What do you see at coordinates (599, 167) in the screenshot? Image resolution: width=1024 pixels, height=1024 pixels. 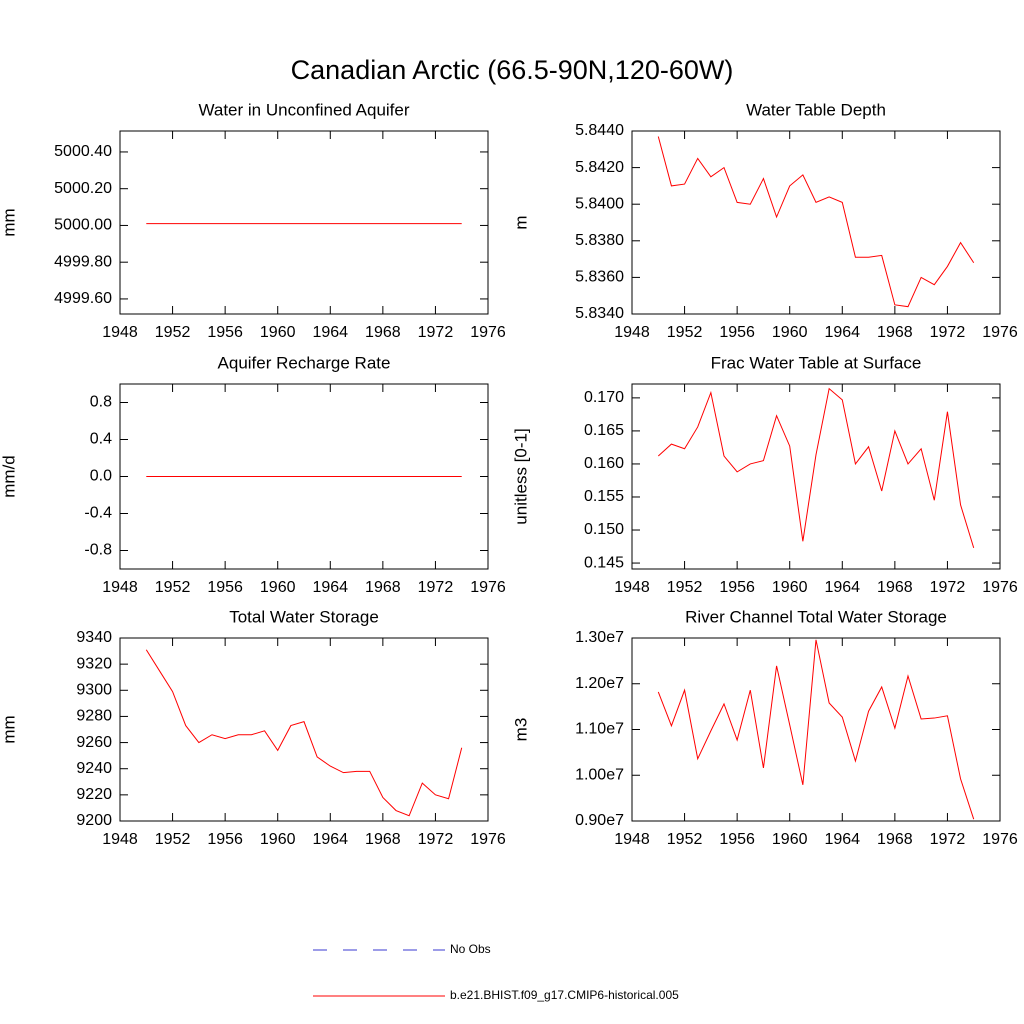 I see `y-tick-label: 5.8420` at bounding box center [599, 167].